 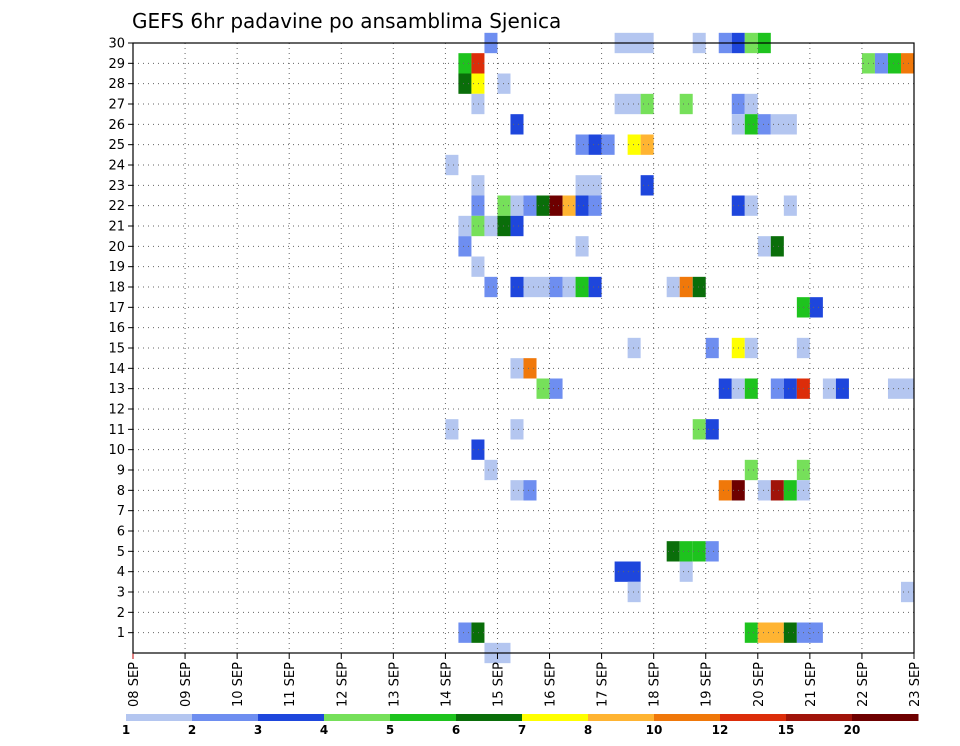 What do you see at coordinates (116, 105) in the screenshot?
I see `y-tick-label: 27` at bounding box center [116, 105].